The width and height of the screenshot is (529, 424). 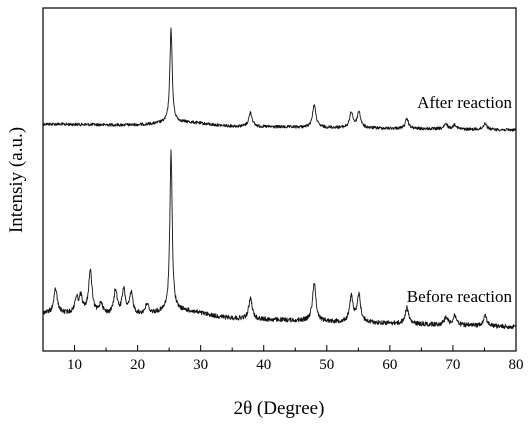 I want to click on series-label: After reaction, so click(x=464, y=102).